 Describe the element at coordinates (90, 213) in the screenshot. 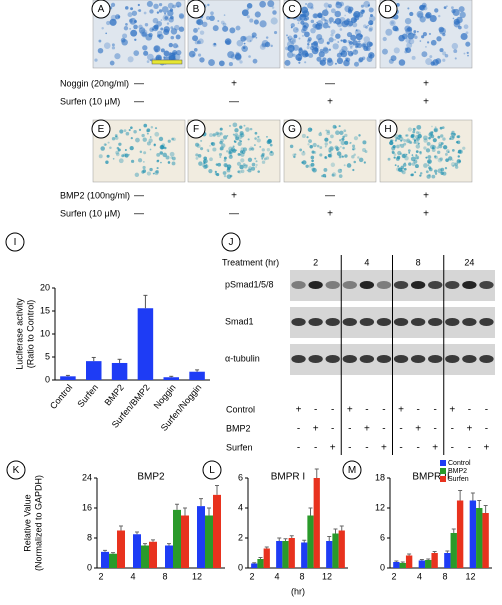

I see `condition-label: Surfen (10 μM)` at that location.